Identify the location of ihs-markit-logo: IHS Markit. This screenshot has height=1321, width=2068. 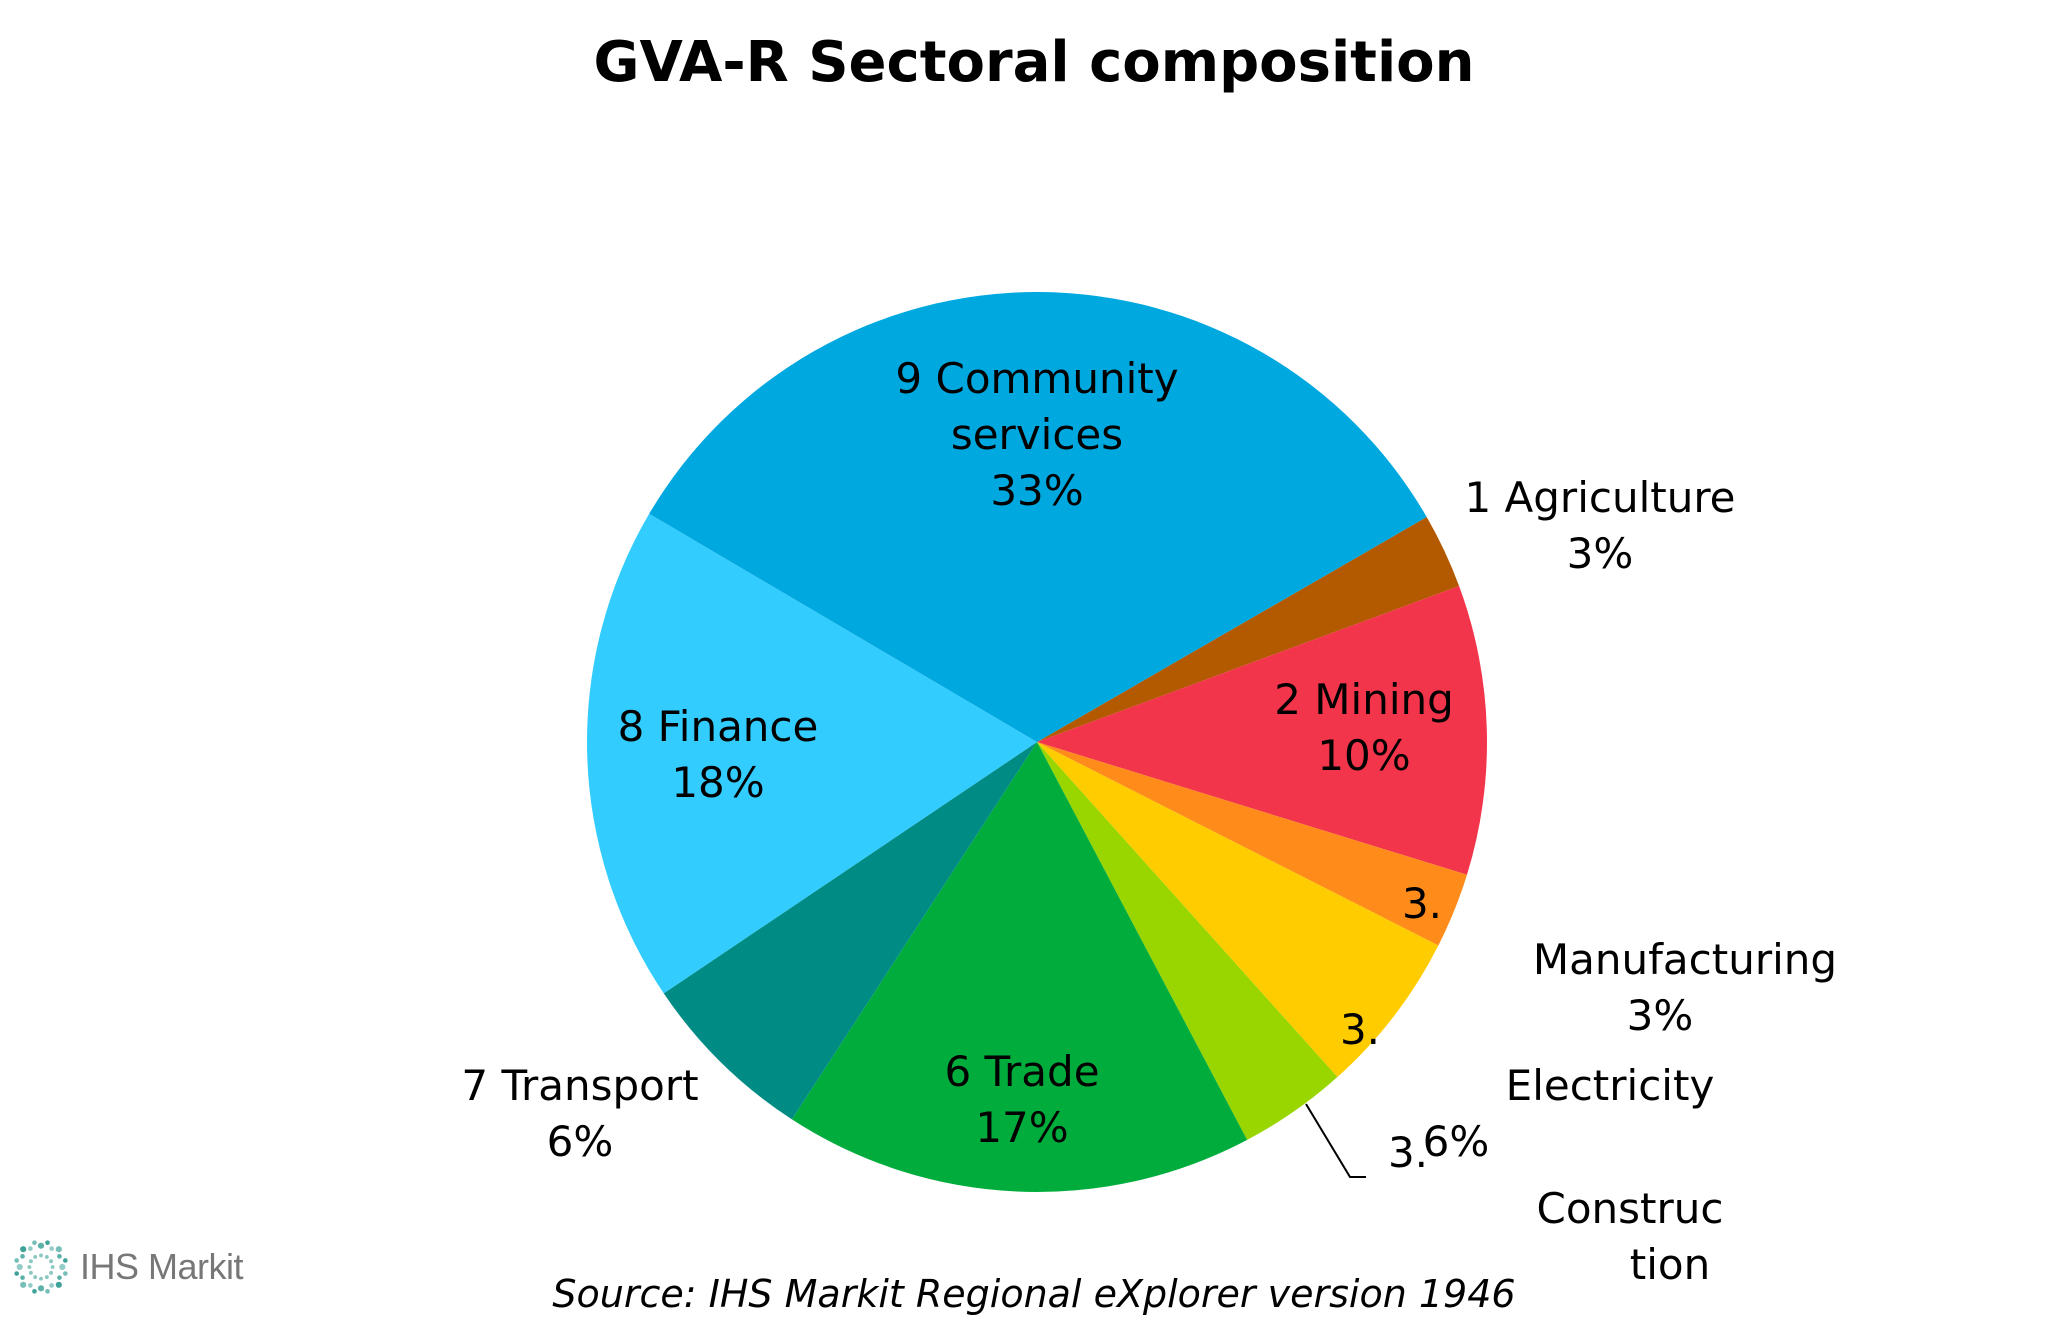
(140, 1267).